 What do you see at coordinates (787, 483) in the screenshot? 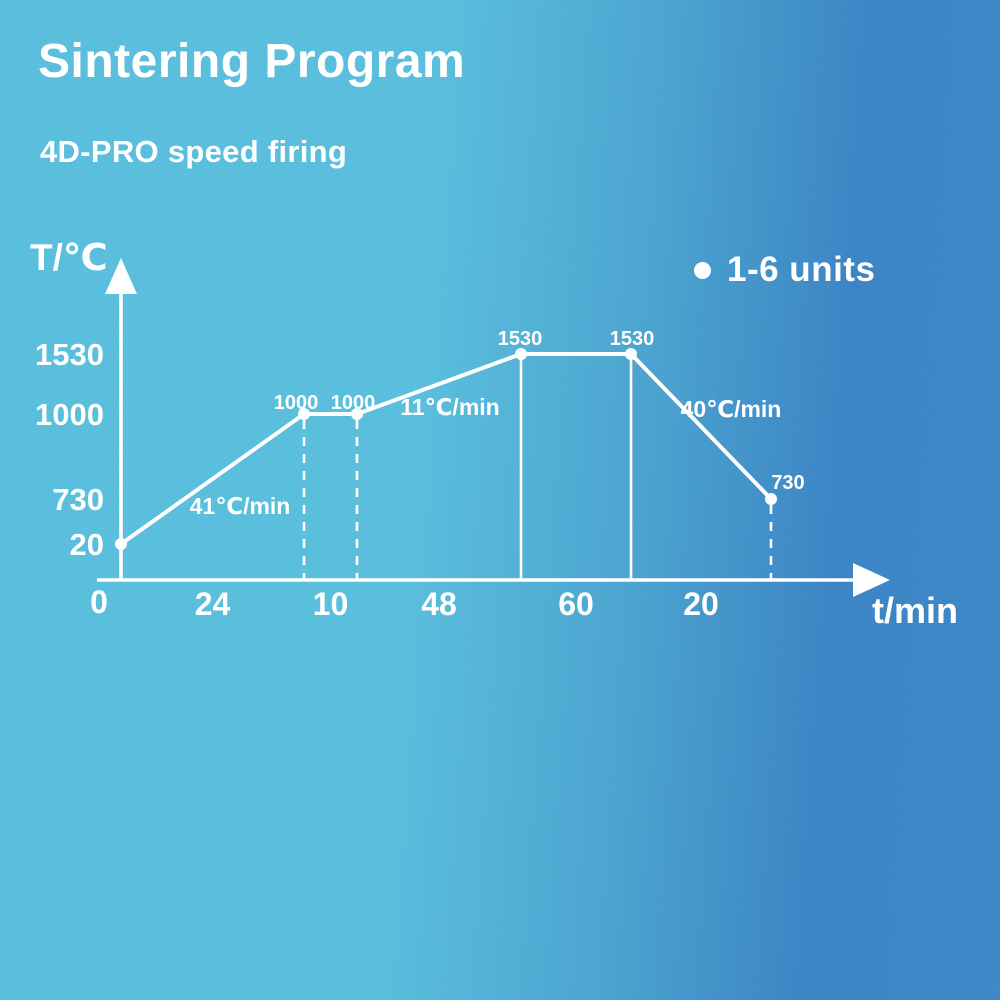
I see `point-label: 730` at bounding box center [787, 483].